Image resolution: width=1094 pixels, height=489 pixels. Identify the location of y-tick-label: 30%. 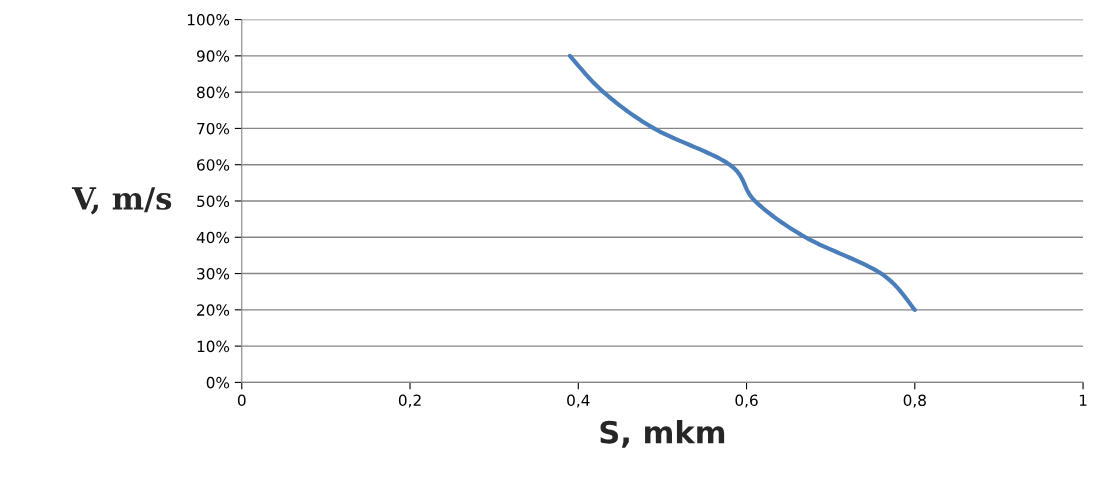
(213, 274).